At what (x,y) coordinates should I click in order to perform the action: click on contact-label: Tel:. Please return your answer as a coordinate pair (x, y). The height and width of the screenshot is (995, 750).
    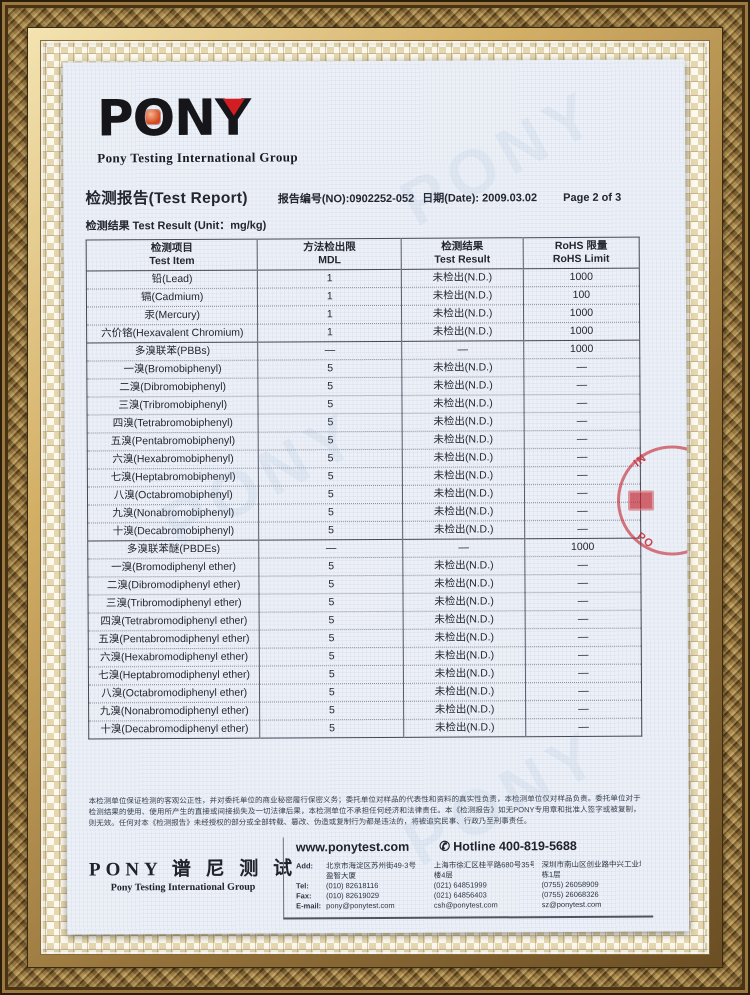
    Looking at the image, I should click on (302, 886).